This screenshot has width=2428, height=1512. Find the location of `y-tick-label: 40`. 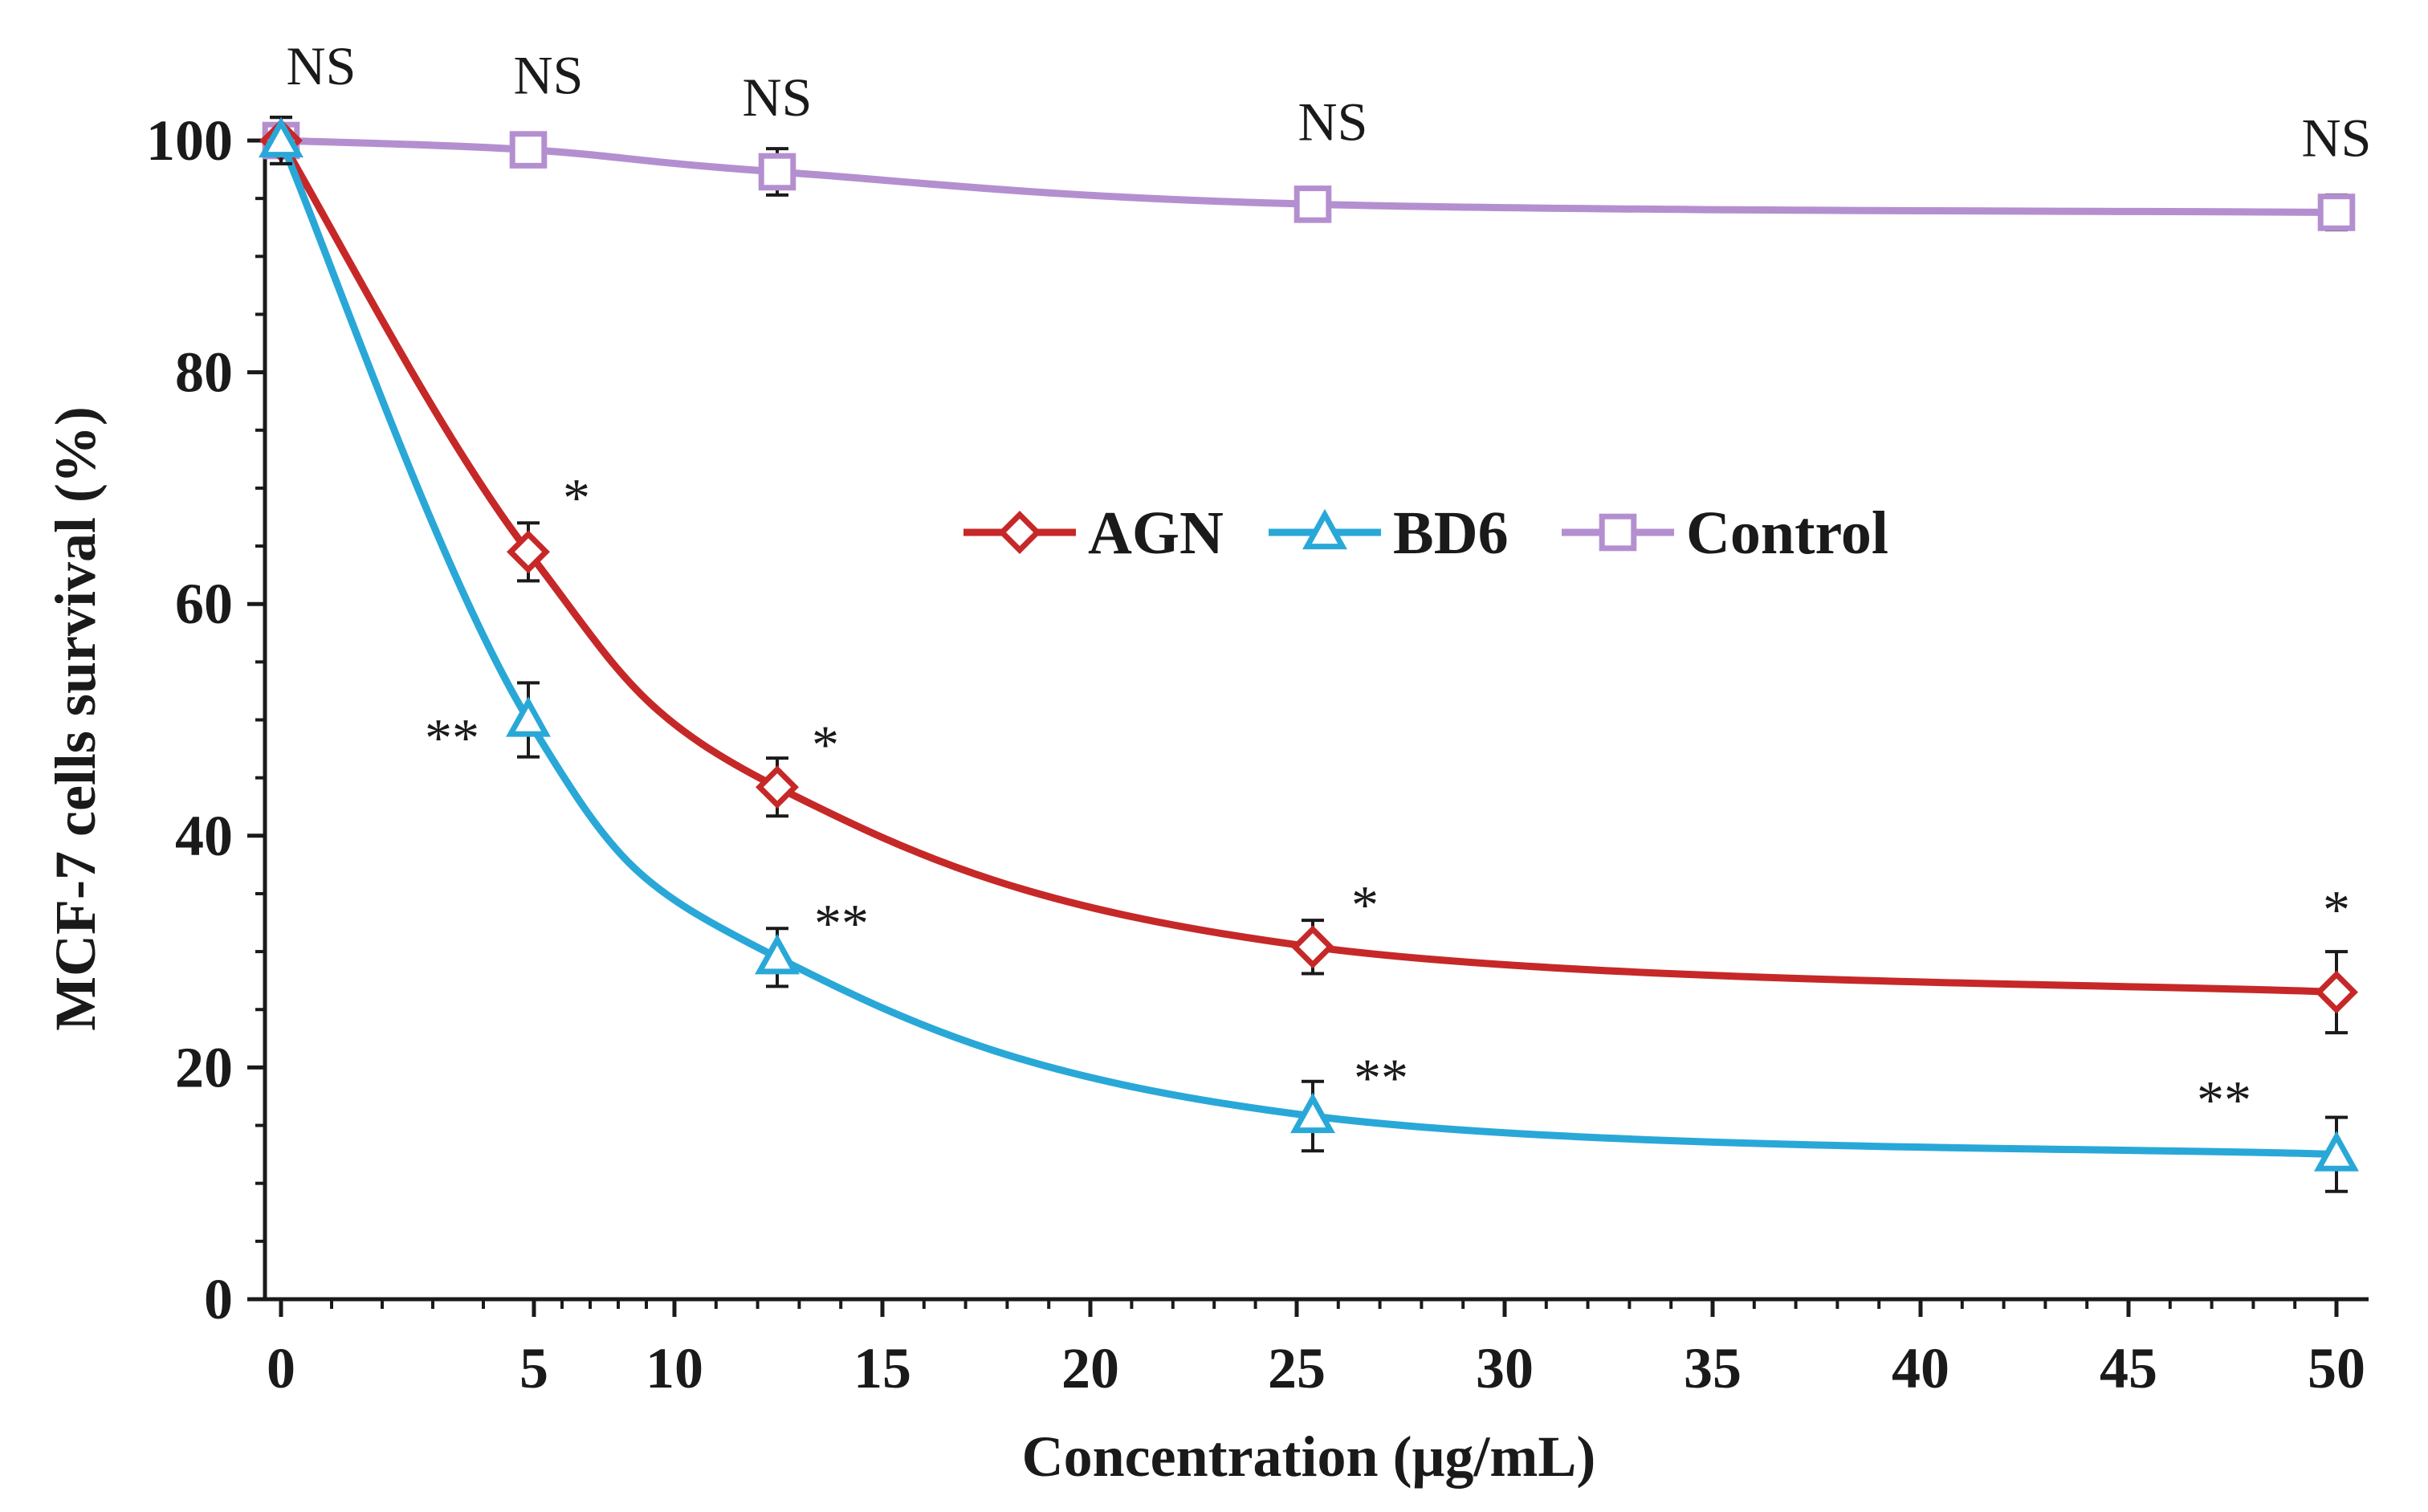

y-tick-label: 40 is located at coordinates (204, 836).